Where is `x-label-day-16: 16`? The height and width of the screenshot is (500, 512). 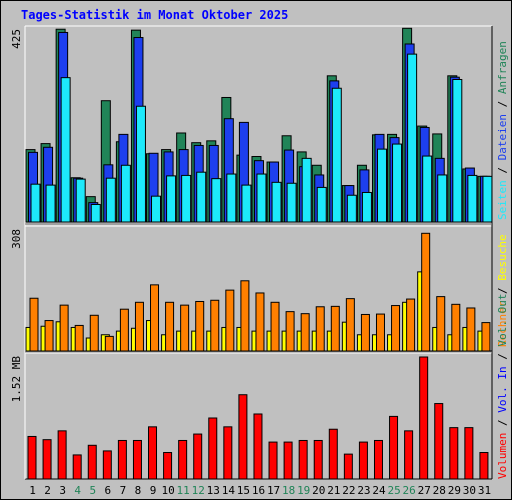 x-label-day-16: 16 is located at coordinates (258, 490).